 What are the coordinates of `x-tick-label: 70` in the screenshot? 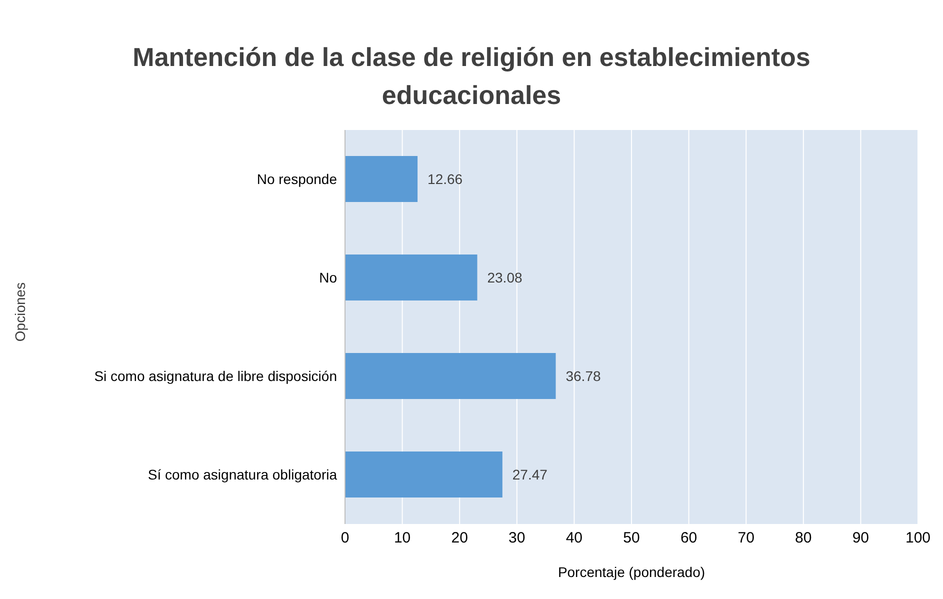 It's located at (746, 538).